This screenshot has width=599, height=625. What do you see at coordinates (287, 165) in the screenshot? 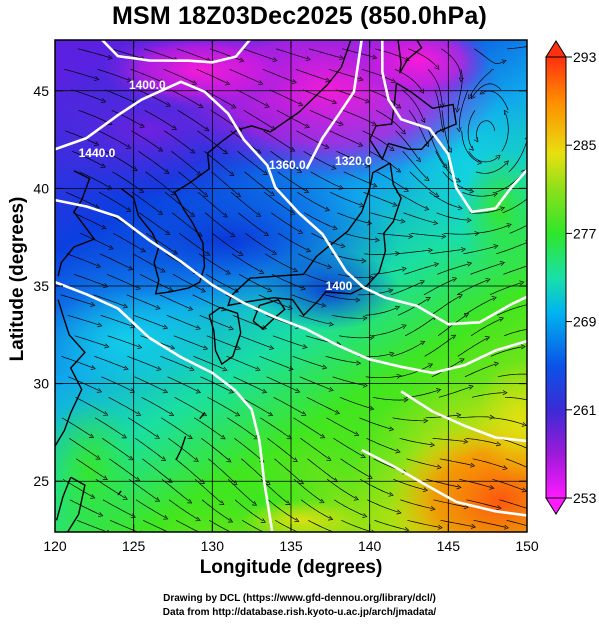
I see `contour-label: 1360.0` at bounding box center [287, 165].